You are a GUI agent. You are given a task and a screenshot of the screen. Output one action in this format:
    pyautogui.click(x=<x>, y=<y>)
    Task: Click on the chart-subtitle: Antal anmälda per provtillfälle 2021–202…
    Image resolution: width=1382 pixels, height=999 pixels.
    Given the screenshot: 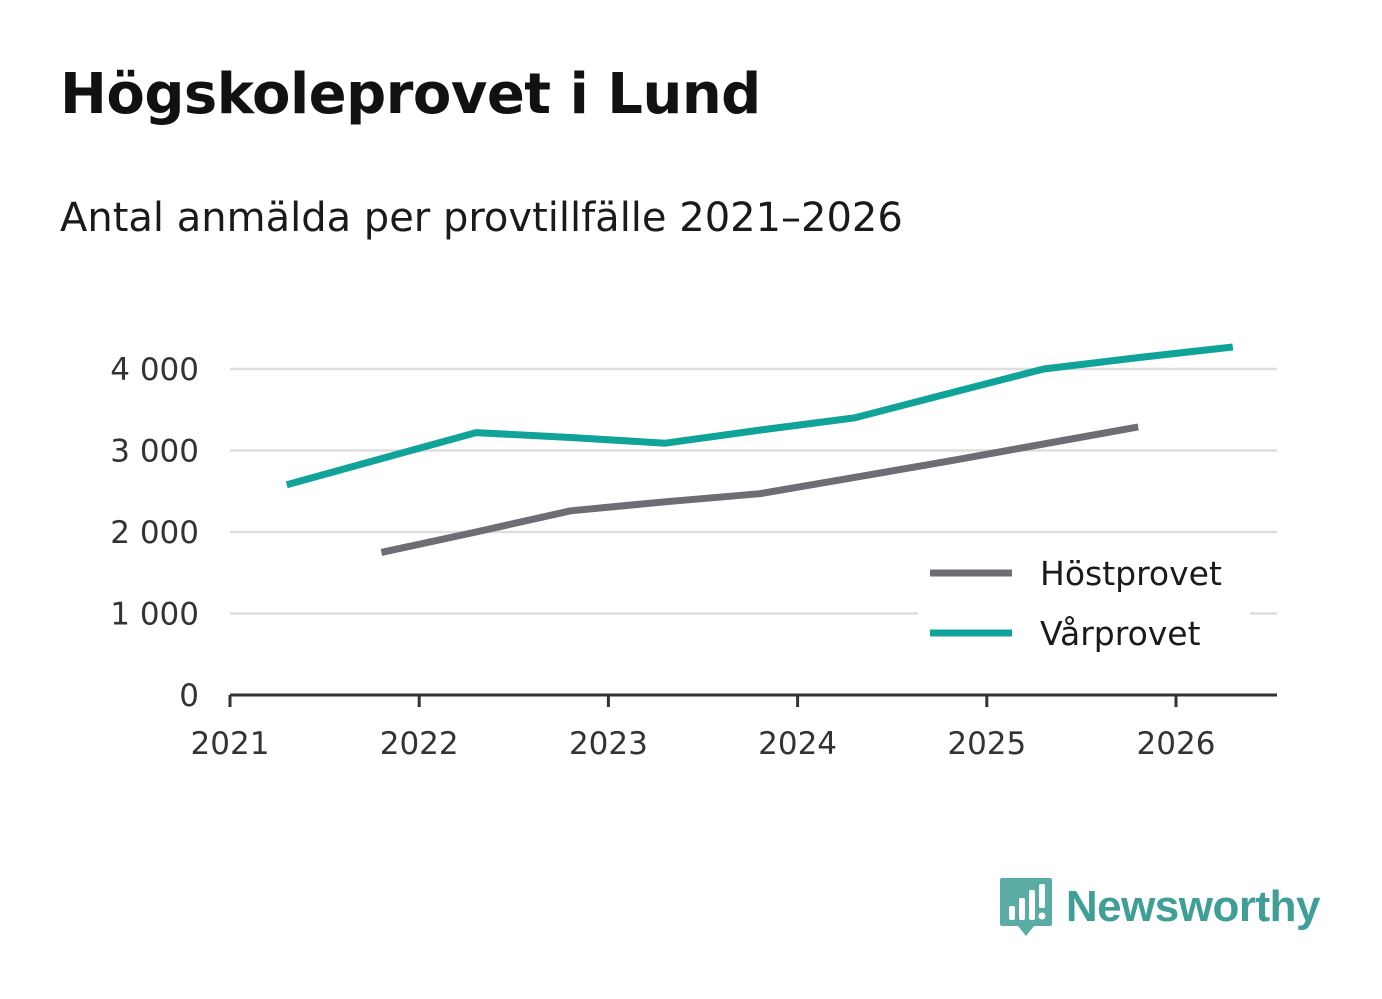 What is the action you would take?
    pyautogui.click(x=481, y=218)
    